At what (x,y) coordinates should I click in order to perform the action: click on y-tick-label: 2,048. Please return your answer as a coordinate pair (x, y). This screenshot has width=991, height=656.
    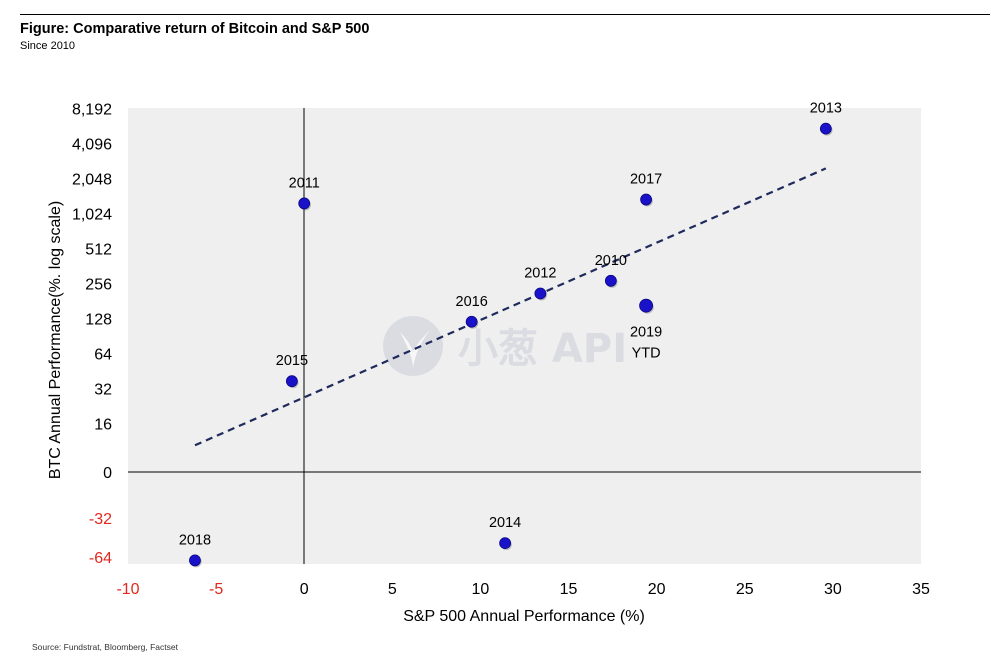
    Looking at the image, I should click on (92, 180).